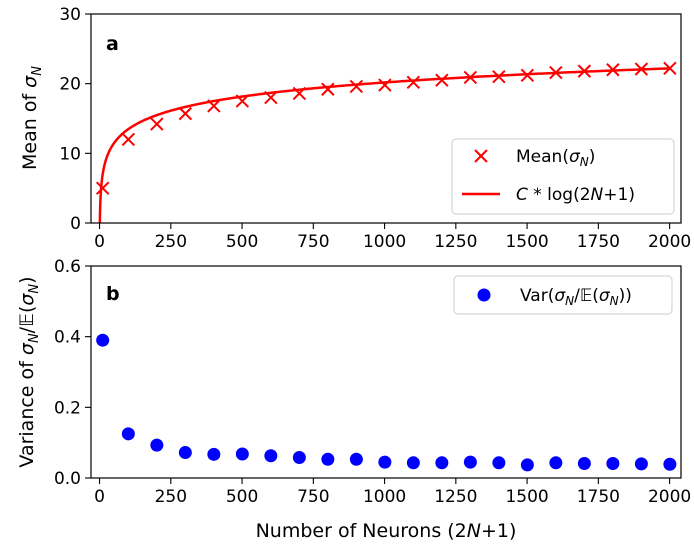 Image resolution: width=694 pixels, height=550 pixels. Describe the element at coordinates (75, 224) in the screenshot. I see `panel-a-ytick-label: 0` at that location.